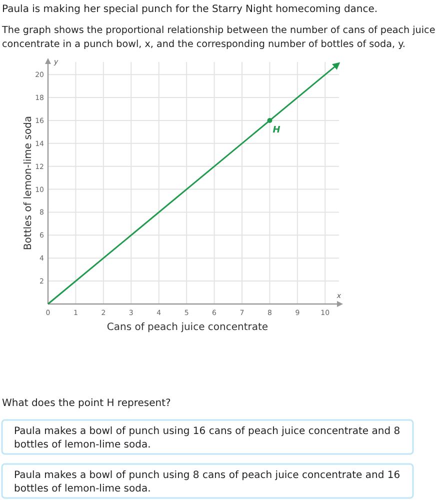 The height and width of the screenshot is (500, 443). What do you see at coordinates (218, 37) in the screenshot?
I see `chart-subtitle: The graph shows the proportional relationship between the number of cans of peach juice concentrate in a punch bowl, x, and the corresponding number of bottles of soda, y.` at bounding box center [218, 37].